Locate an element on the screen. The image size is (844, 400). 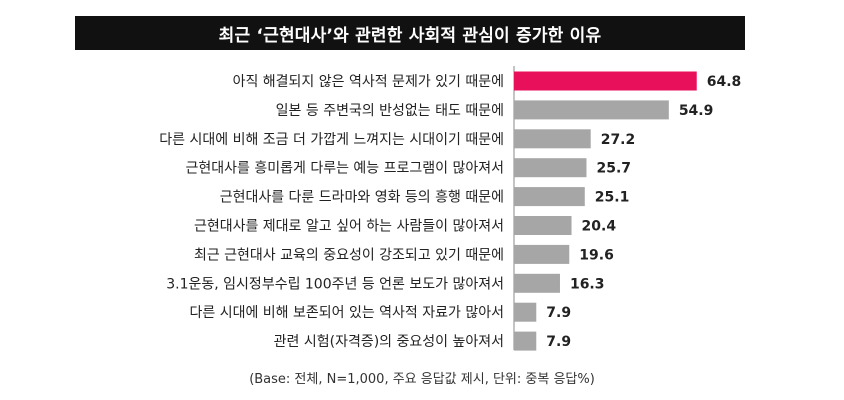
value-label: 25.1 is located at coordinates (612, 198).